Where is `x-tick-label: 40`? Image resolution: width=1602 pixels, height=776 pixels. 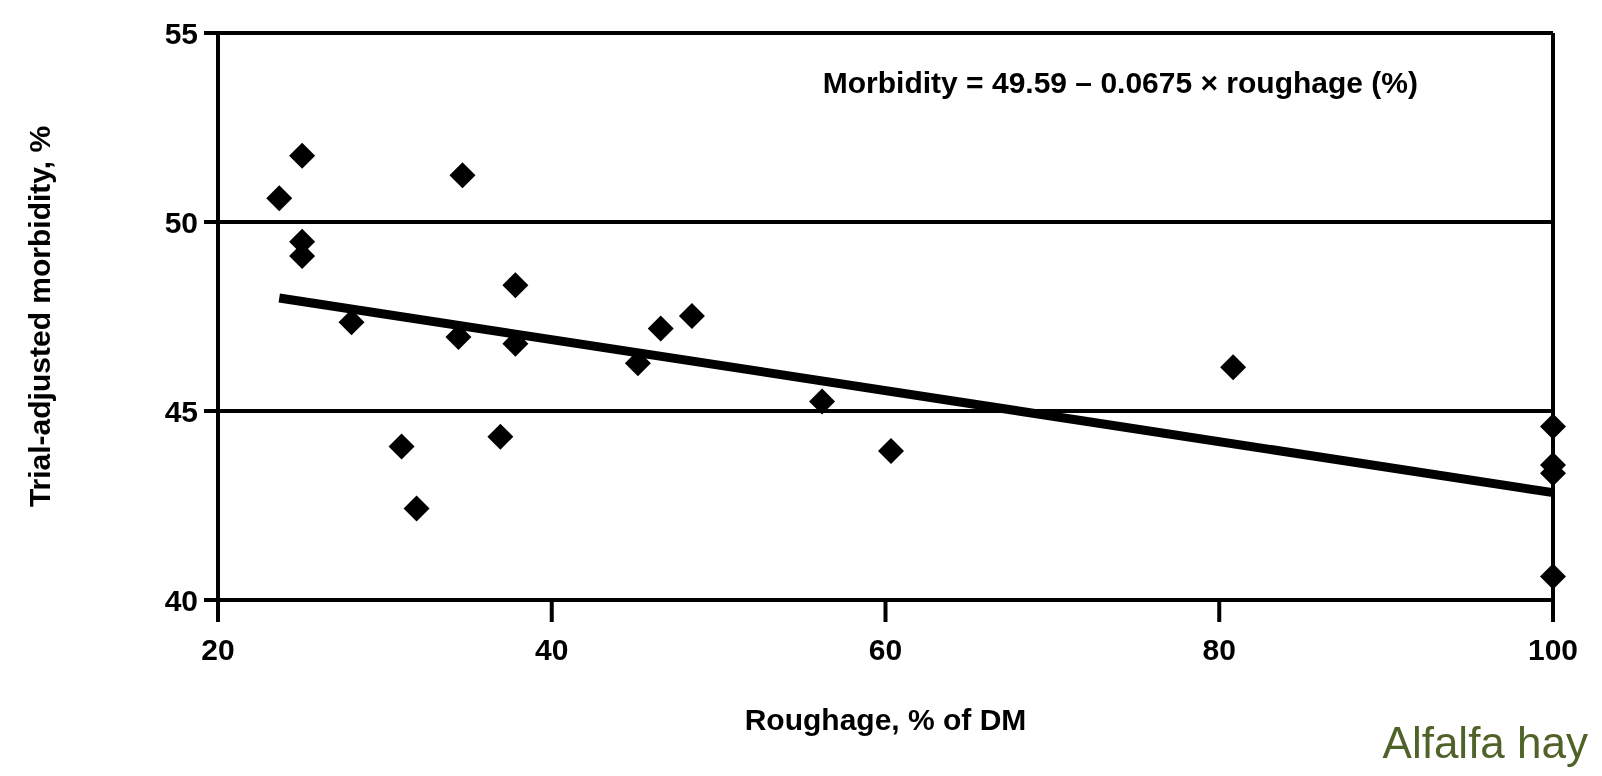 x-tick-label: 40 is located at coordinates (552, 649).